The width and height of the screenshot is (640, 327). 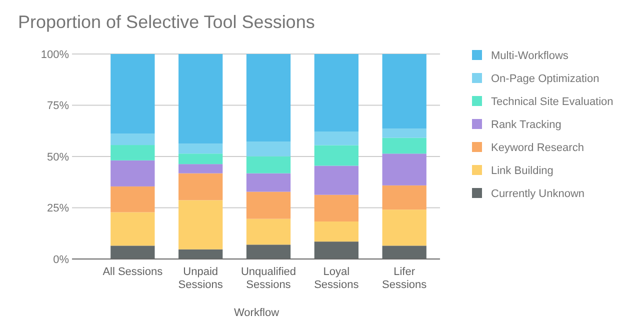 I want to click on chart-title: Proportion of Selective Tool Sessions, so click(x=166, y=22).